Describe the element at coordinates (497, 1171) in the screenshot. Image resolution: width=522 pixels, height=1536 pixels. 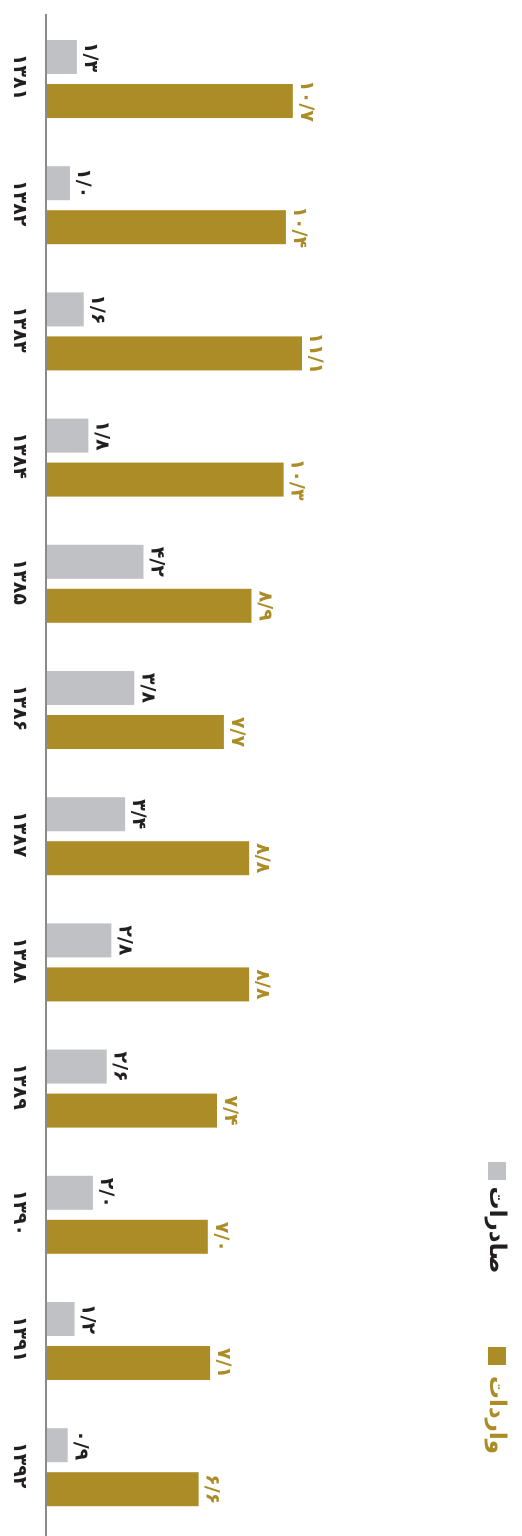
I see `legend-swatch-exports` at that location.